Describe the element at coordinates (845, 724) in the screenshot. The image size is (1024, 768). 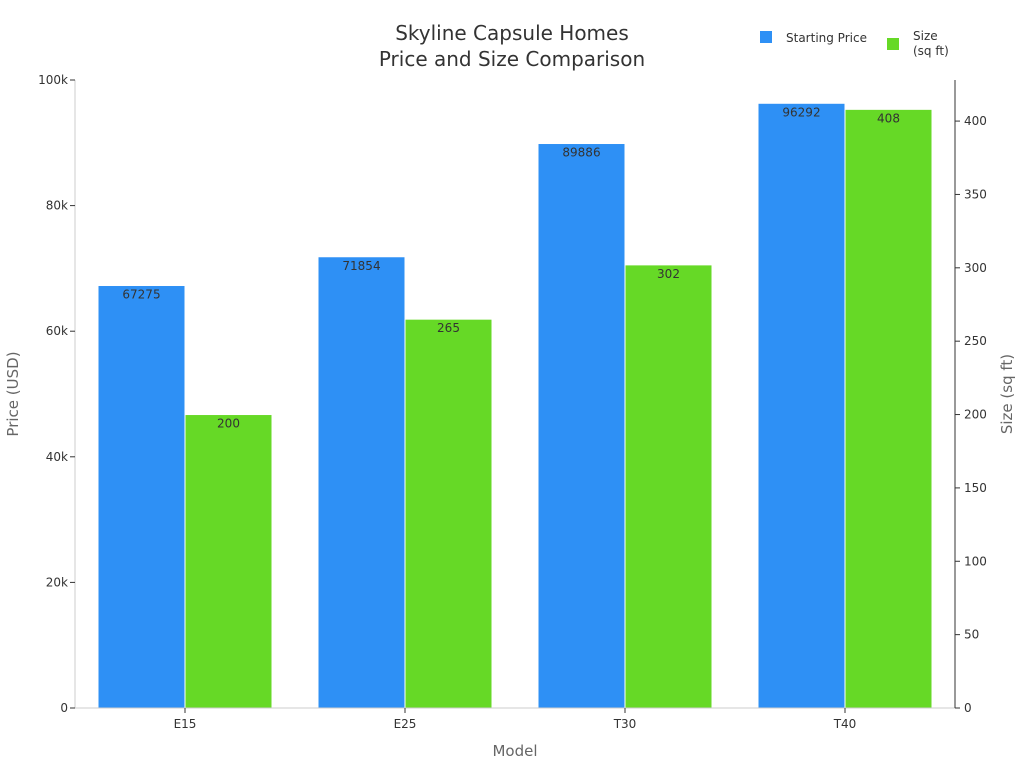
I see `x-tick-label: T40` at that location.